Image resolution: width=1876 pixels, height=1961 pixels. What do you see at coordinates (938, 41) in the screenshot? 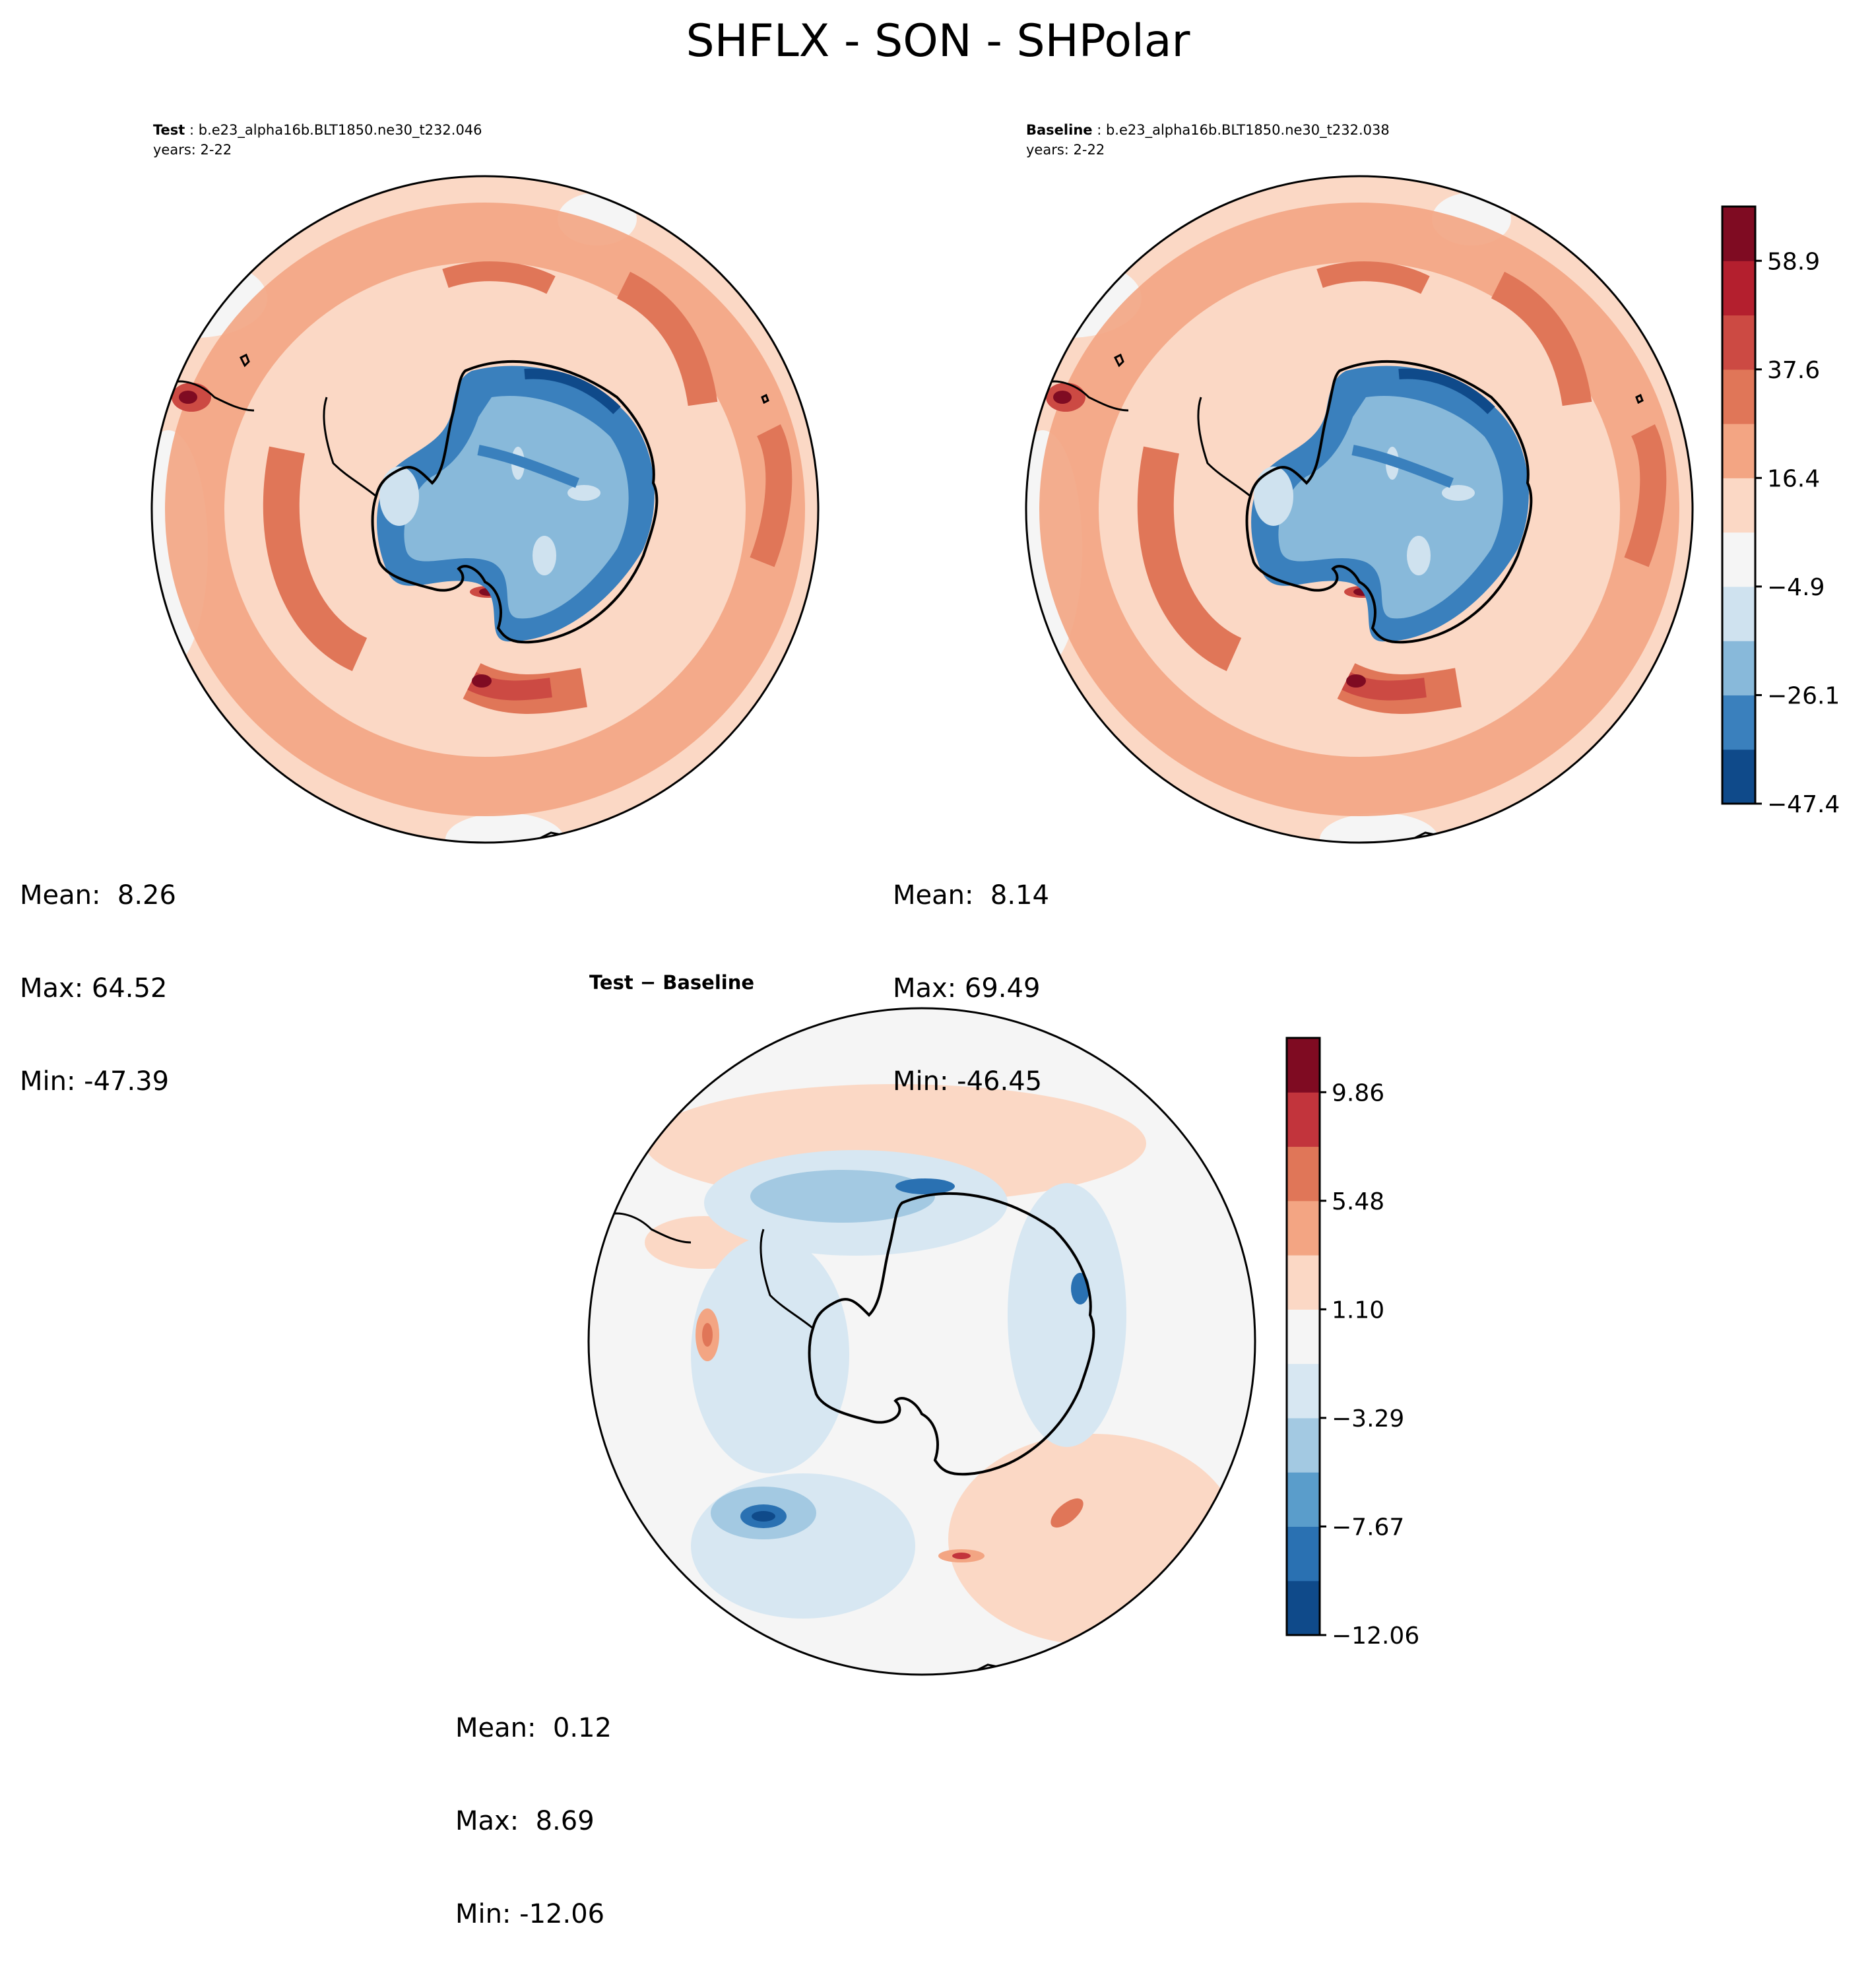
I see `figure-title: SHFLX - SON - SHPolar` at bounding box center [938, 41].